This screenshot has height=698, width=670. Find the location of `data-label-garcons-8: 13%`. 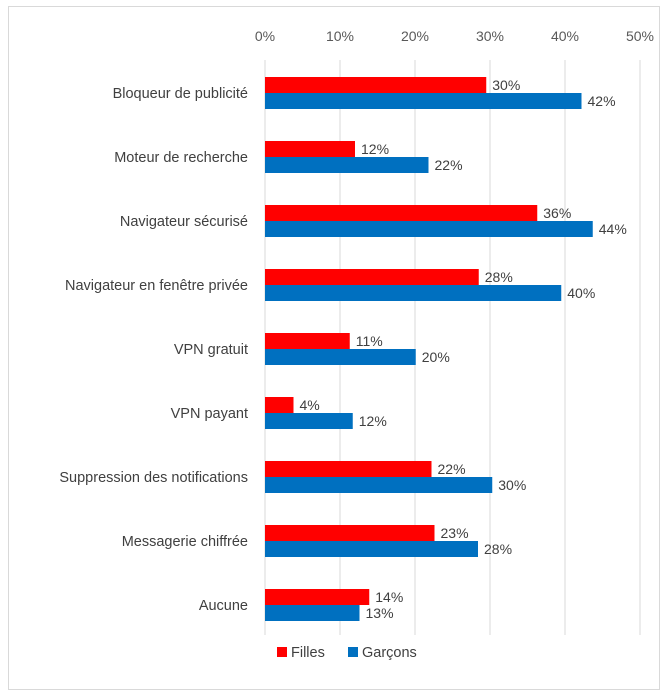

data-label-garcons-8: 13% is located at coordinates (380, 613).